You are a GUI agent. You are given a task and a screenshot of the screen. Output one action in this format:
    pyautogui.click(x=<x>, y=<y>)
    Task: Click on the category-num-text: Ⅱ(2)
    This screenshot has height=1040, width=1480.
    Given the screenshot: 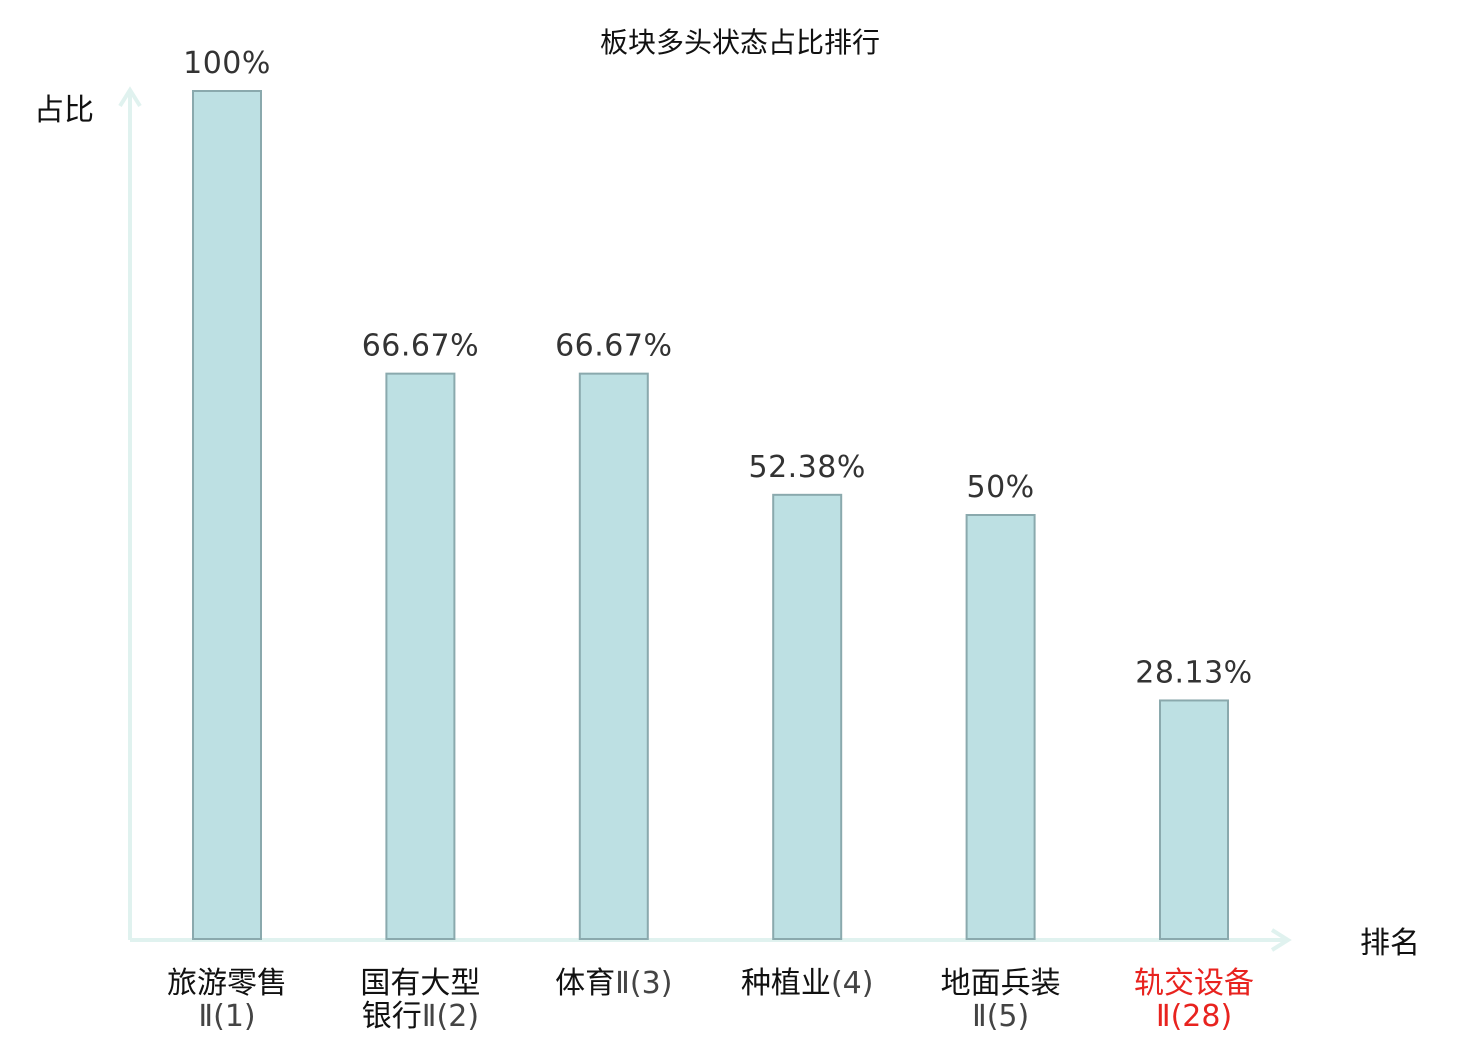 What is the action you would take?
    pyautogui.click(x=450, y=1016)
    